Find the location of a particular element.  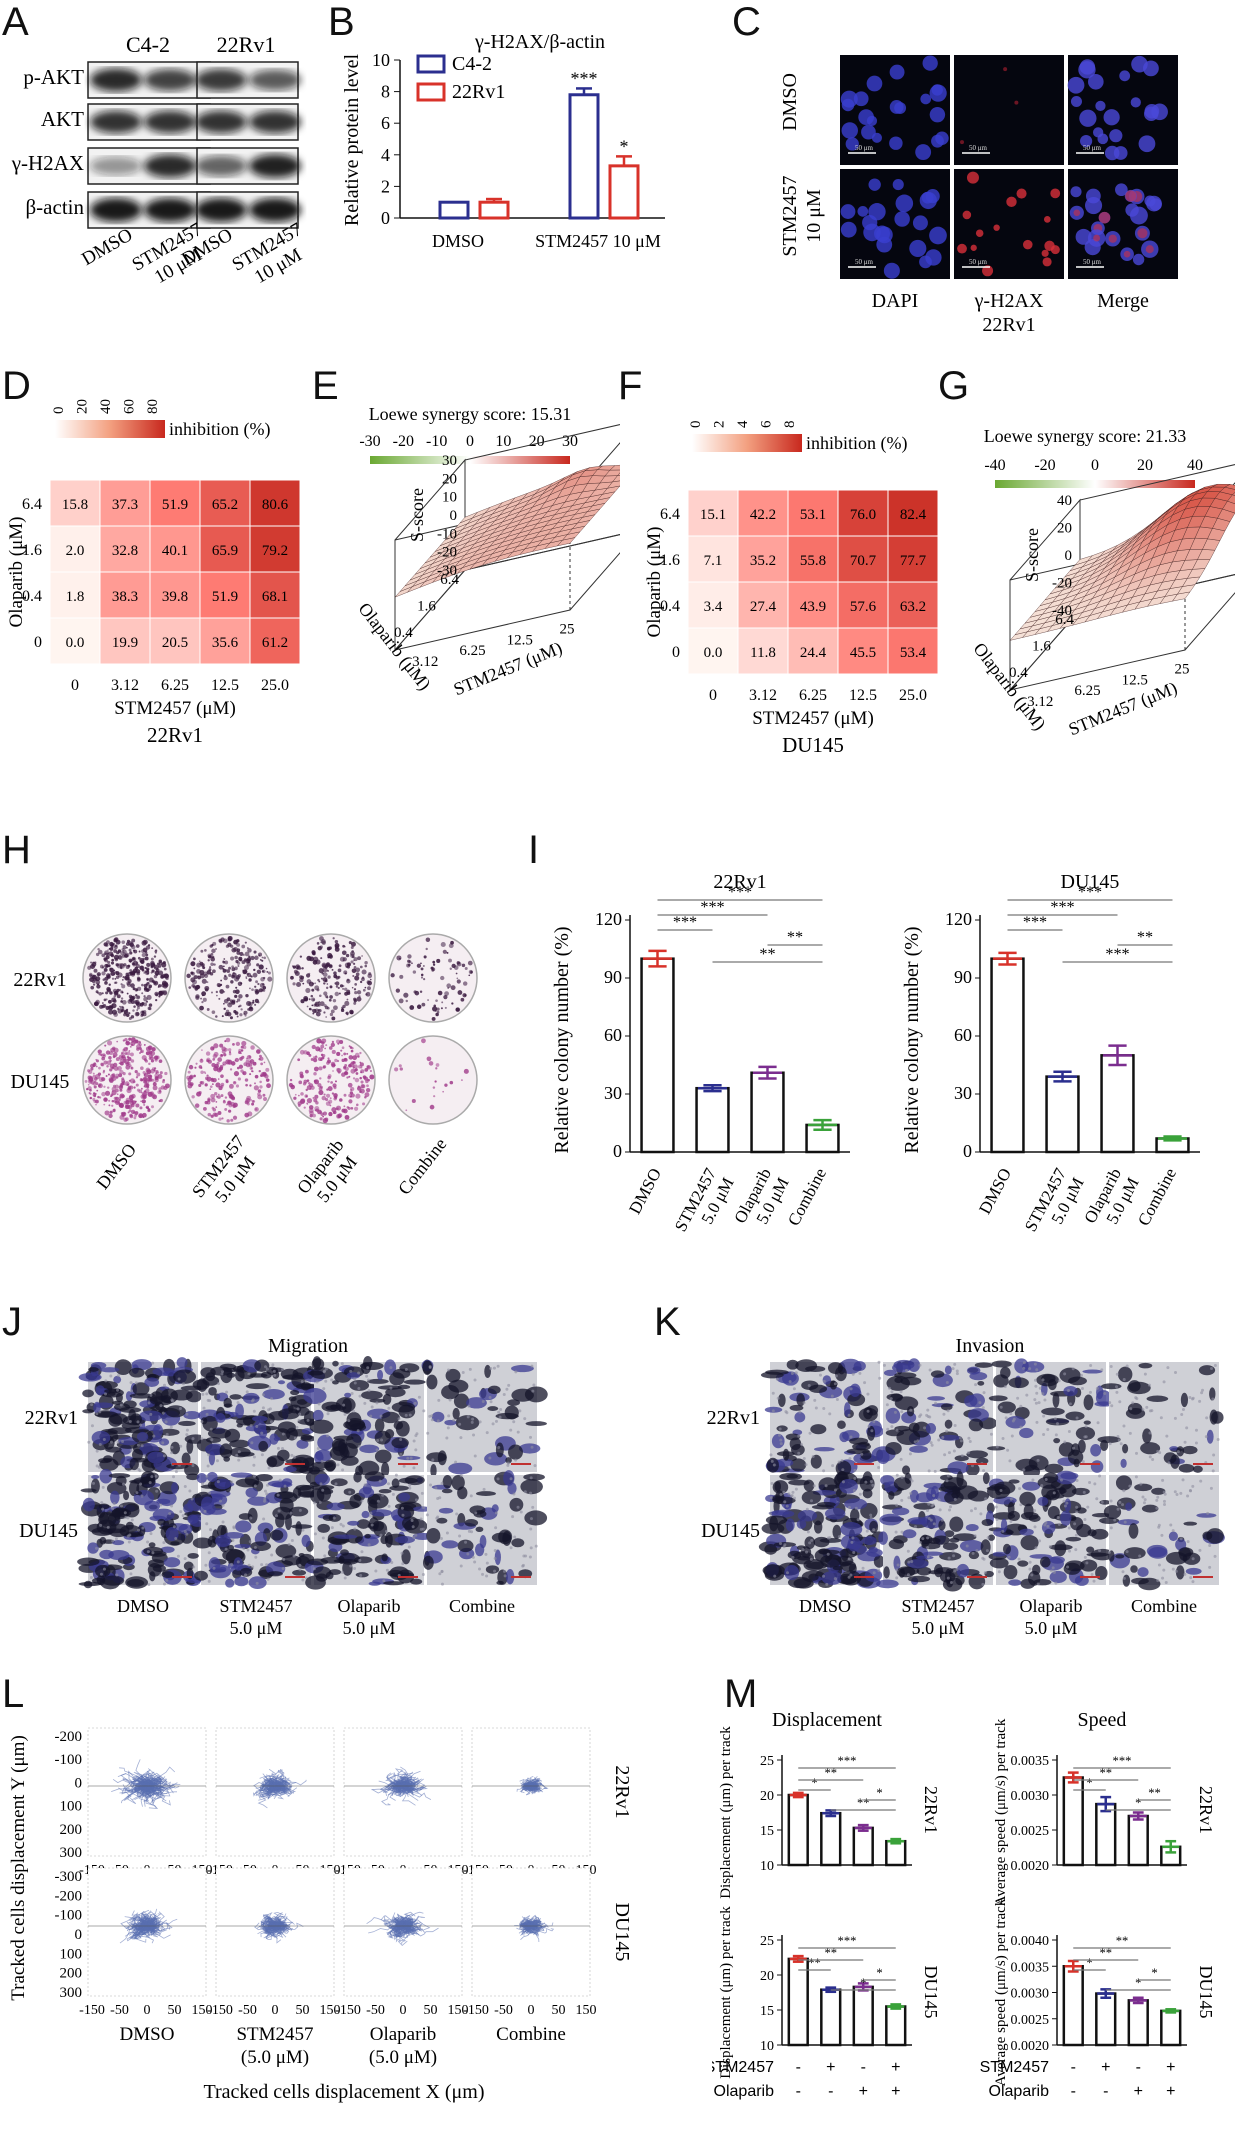

x-tick-label: 25.0 is located at coordinates (913, 695).